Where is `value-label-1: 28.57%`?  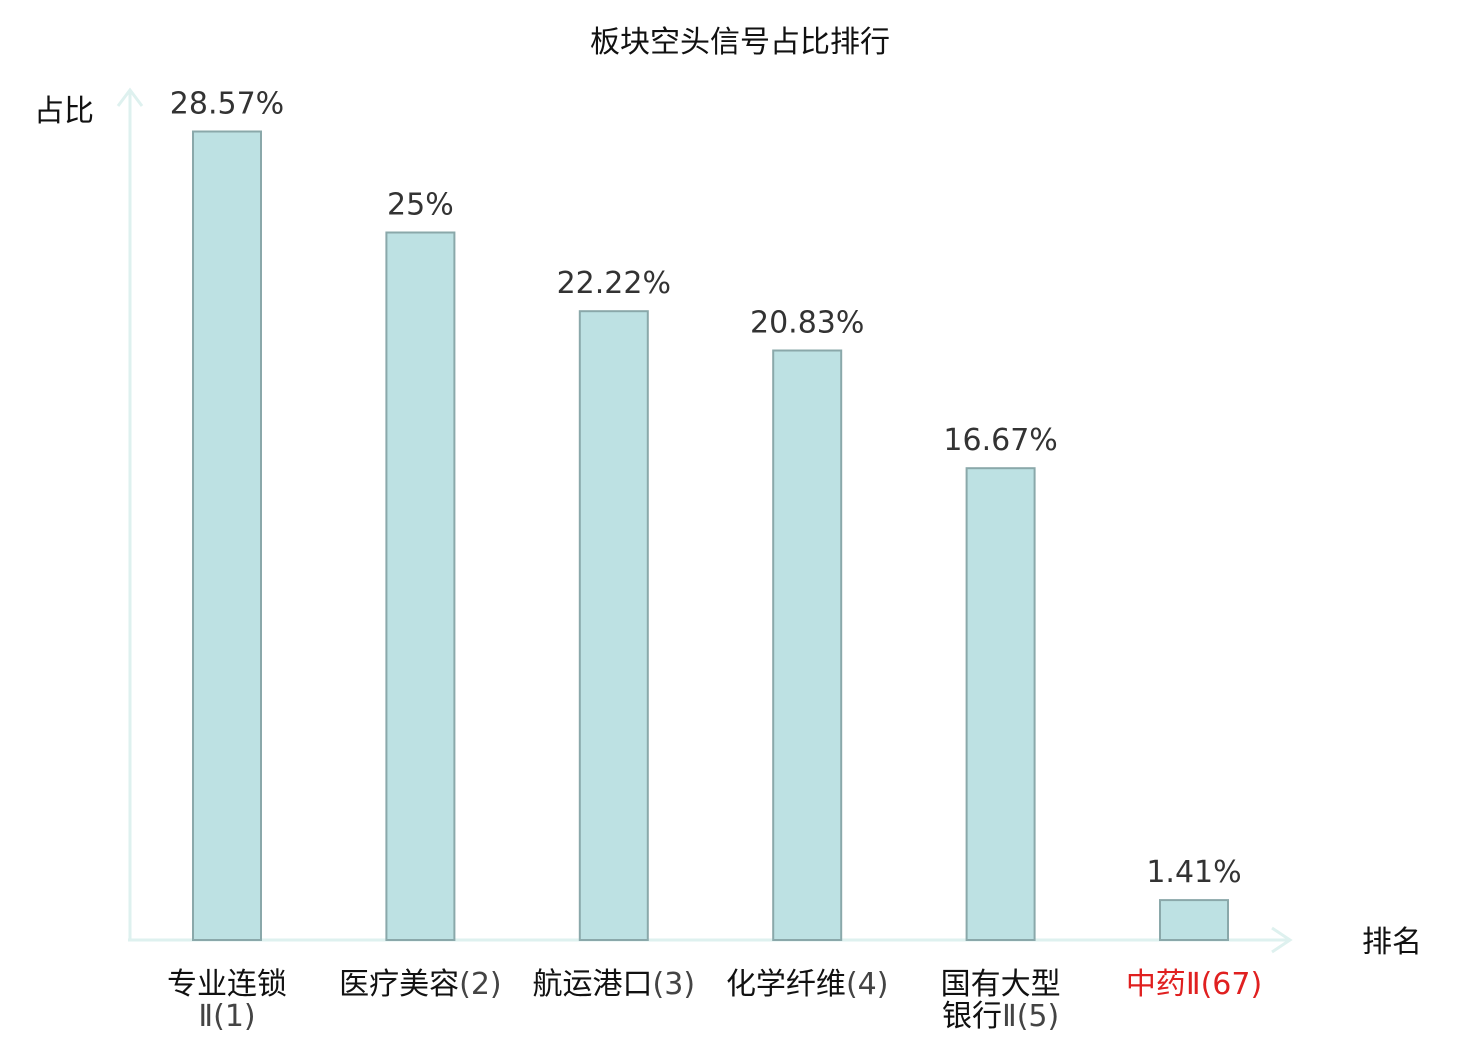 value-label-1: 28.57% is located at coordinates (227, 104).